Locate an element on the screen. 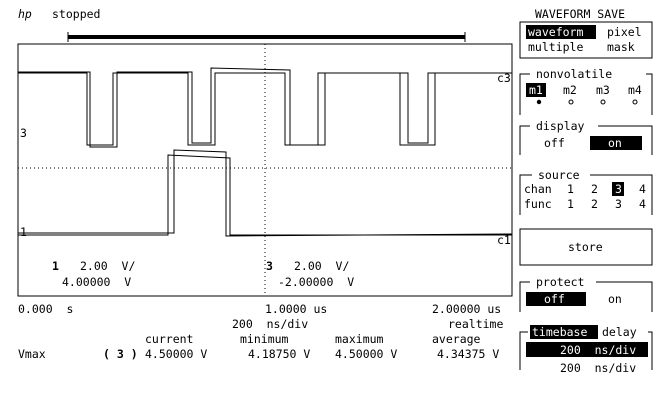  softkey-title: nonvolatile is located at coordinates (574, 74).